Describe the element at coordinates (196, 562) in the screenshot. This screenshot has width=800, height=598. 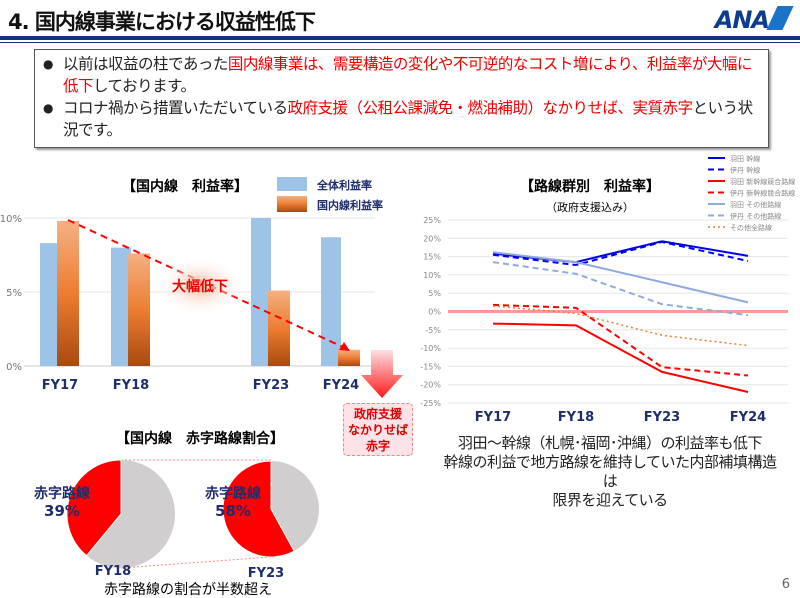
I see `connector-line` at that location.